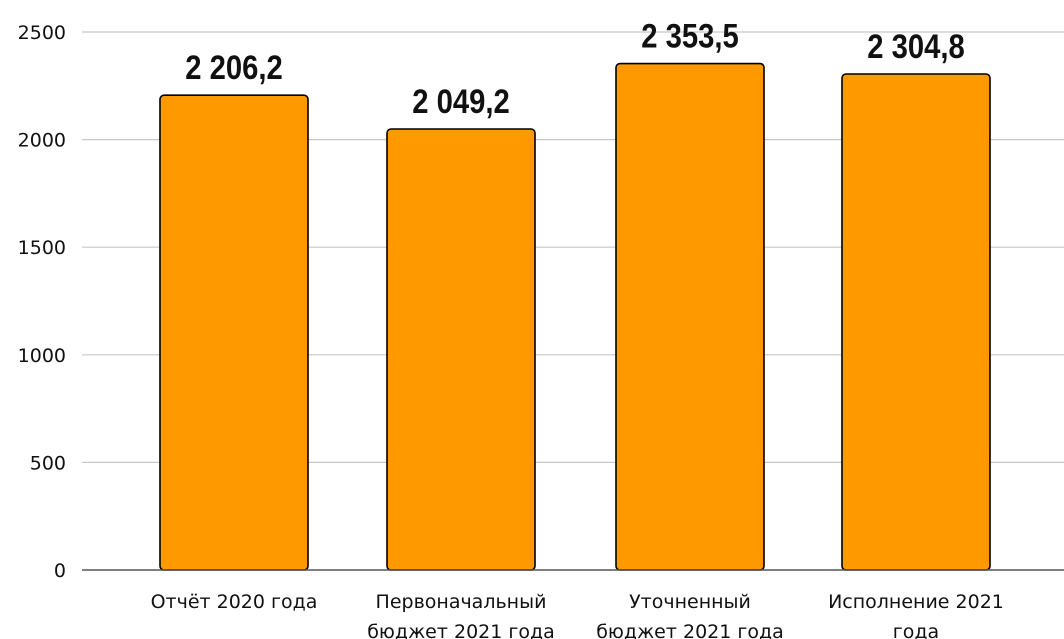  I want to click on y-tick-label: 0, so click(60, 571).